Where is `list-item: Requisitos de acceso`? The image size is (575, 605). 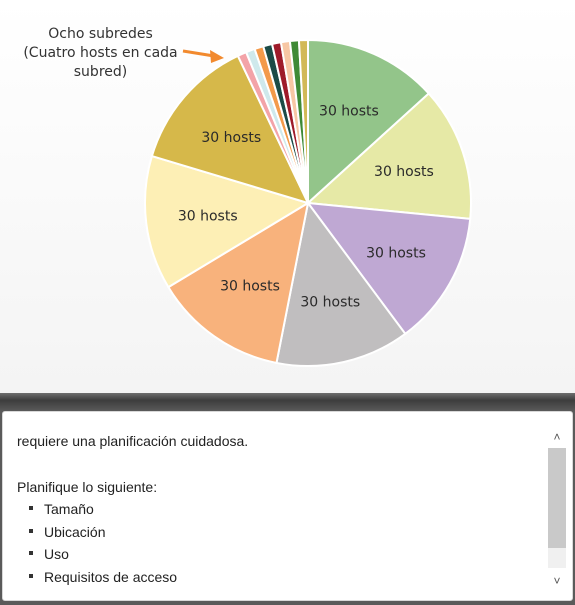
list-item: Requisitos de acceso is located at coordinates (267, 577).